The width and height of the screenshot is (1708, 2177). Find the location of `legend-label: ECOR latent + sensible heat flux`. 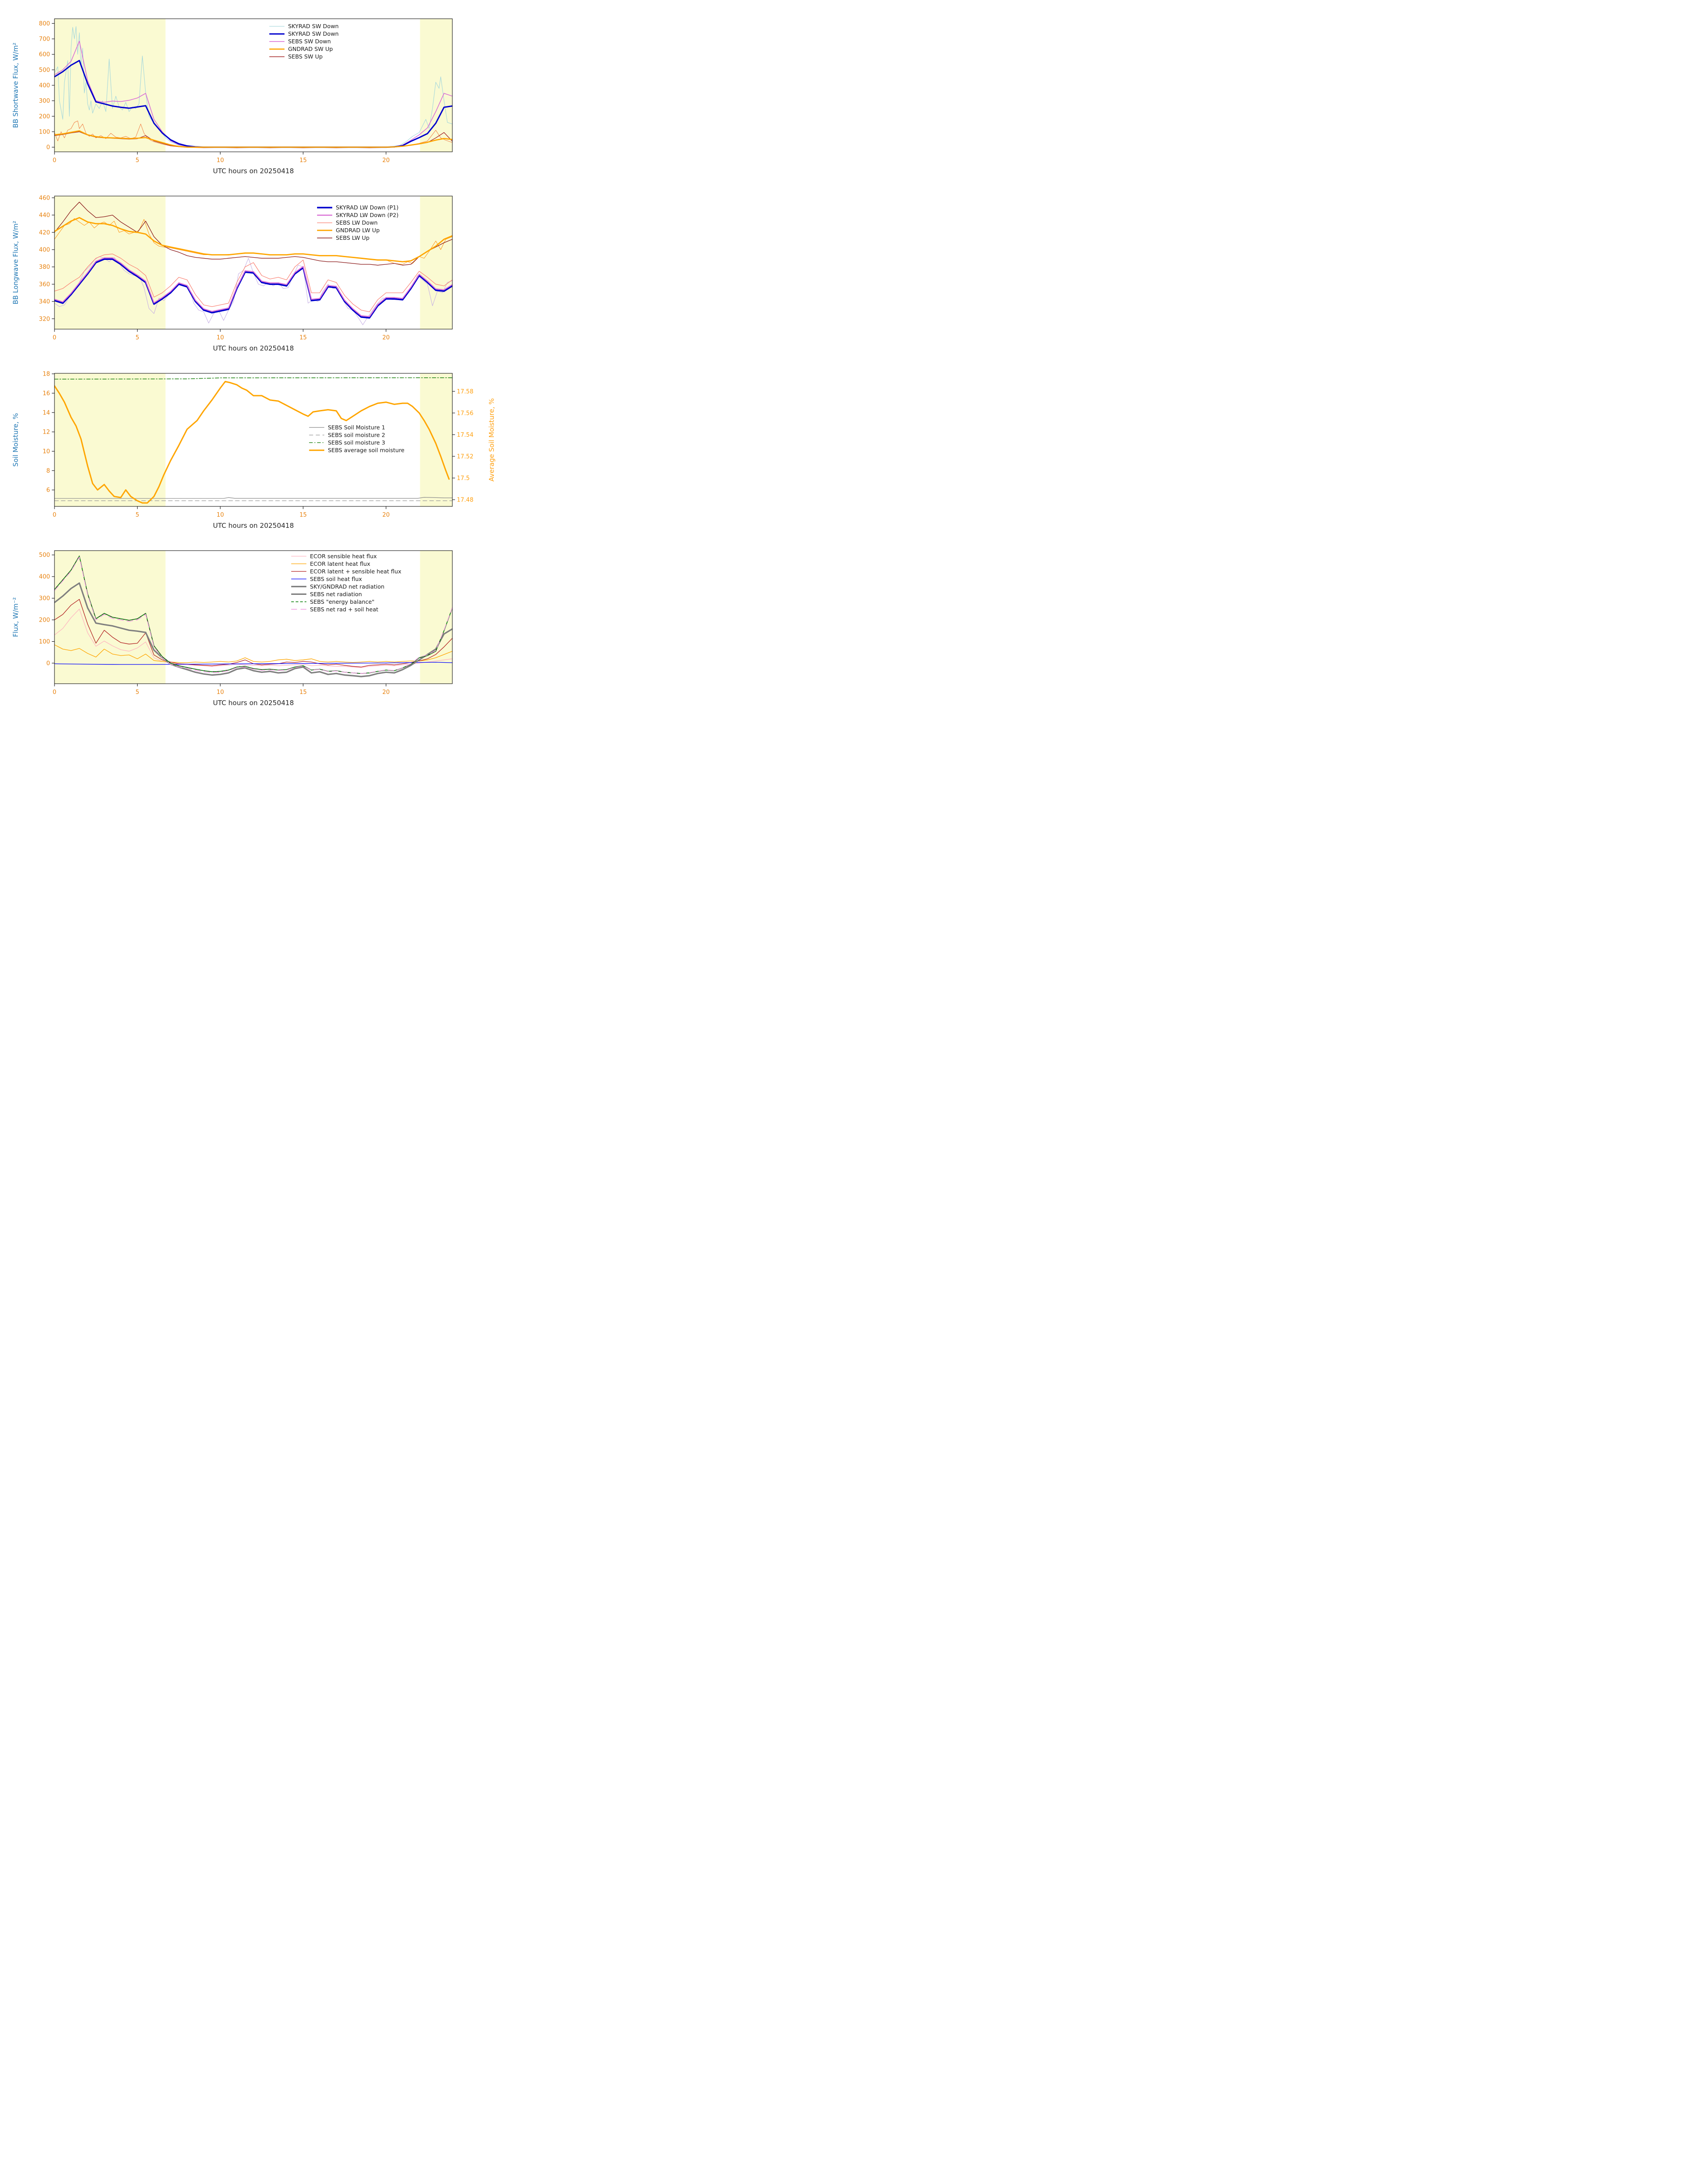

legend-label: ECOR latent + sensible heat flux is located at coordinates (355, 571).